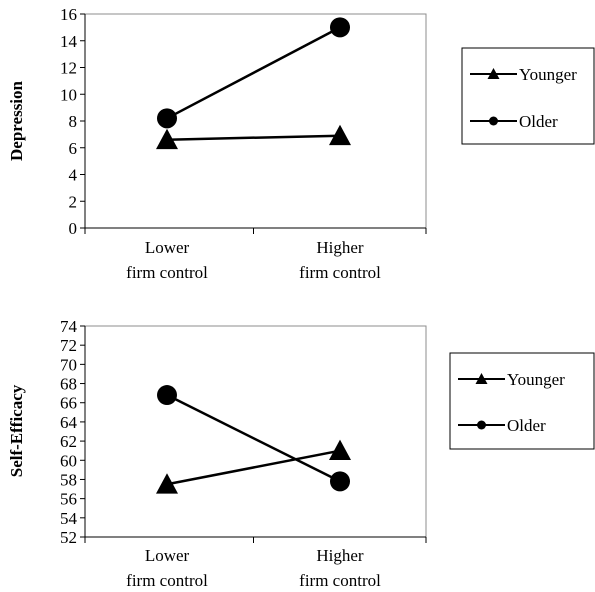 The image size is (595, 592). Describe the element at coordinates (69, 41) in the screenshot. I see `y-tick-label: 14` at that location.